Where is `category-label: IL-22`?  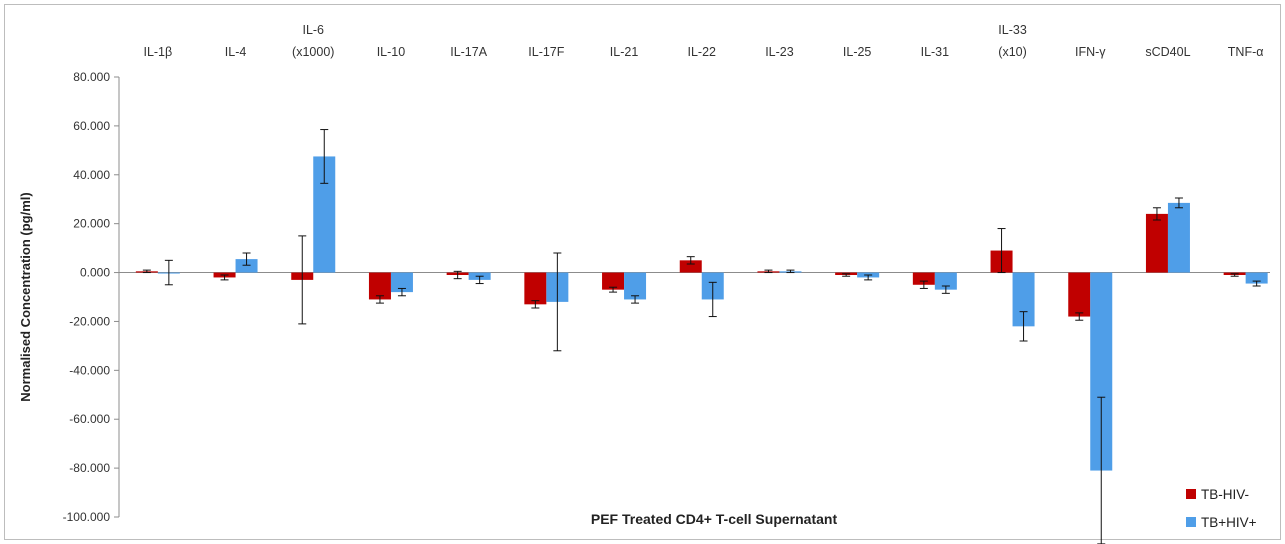 category-label: IL-22 is located at coordinates (702, 52).